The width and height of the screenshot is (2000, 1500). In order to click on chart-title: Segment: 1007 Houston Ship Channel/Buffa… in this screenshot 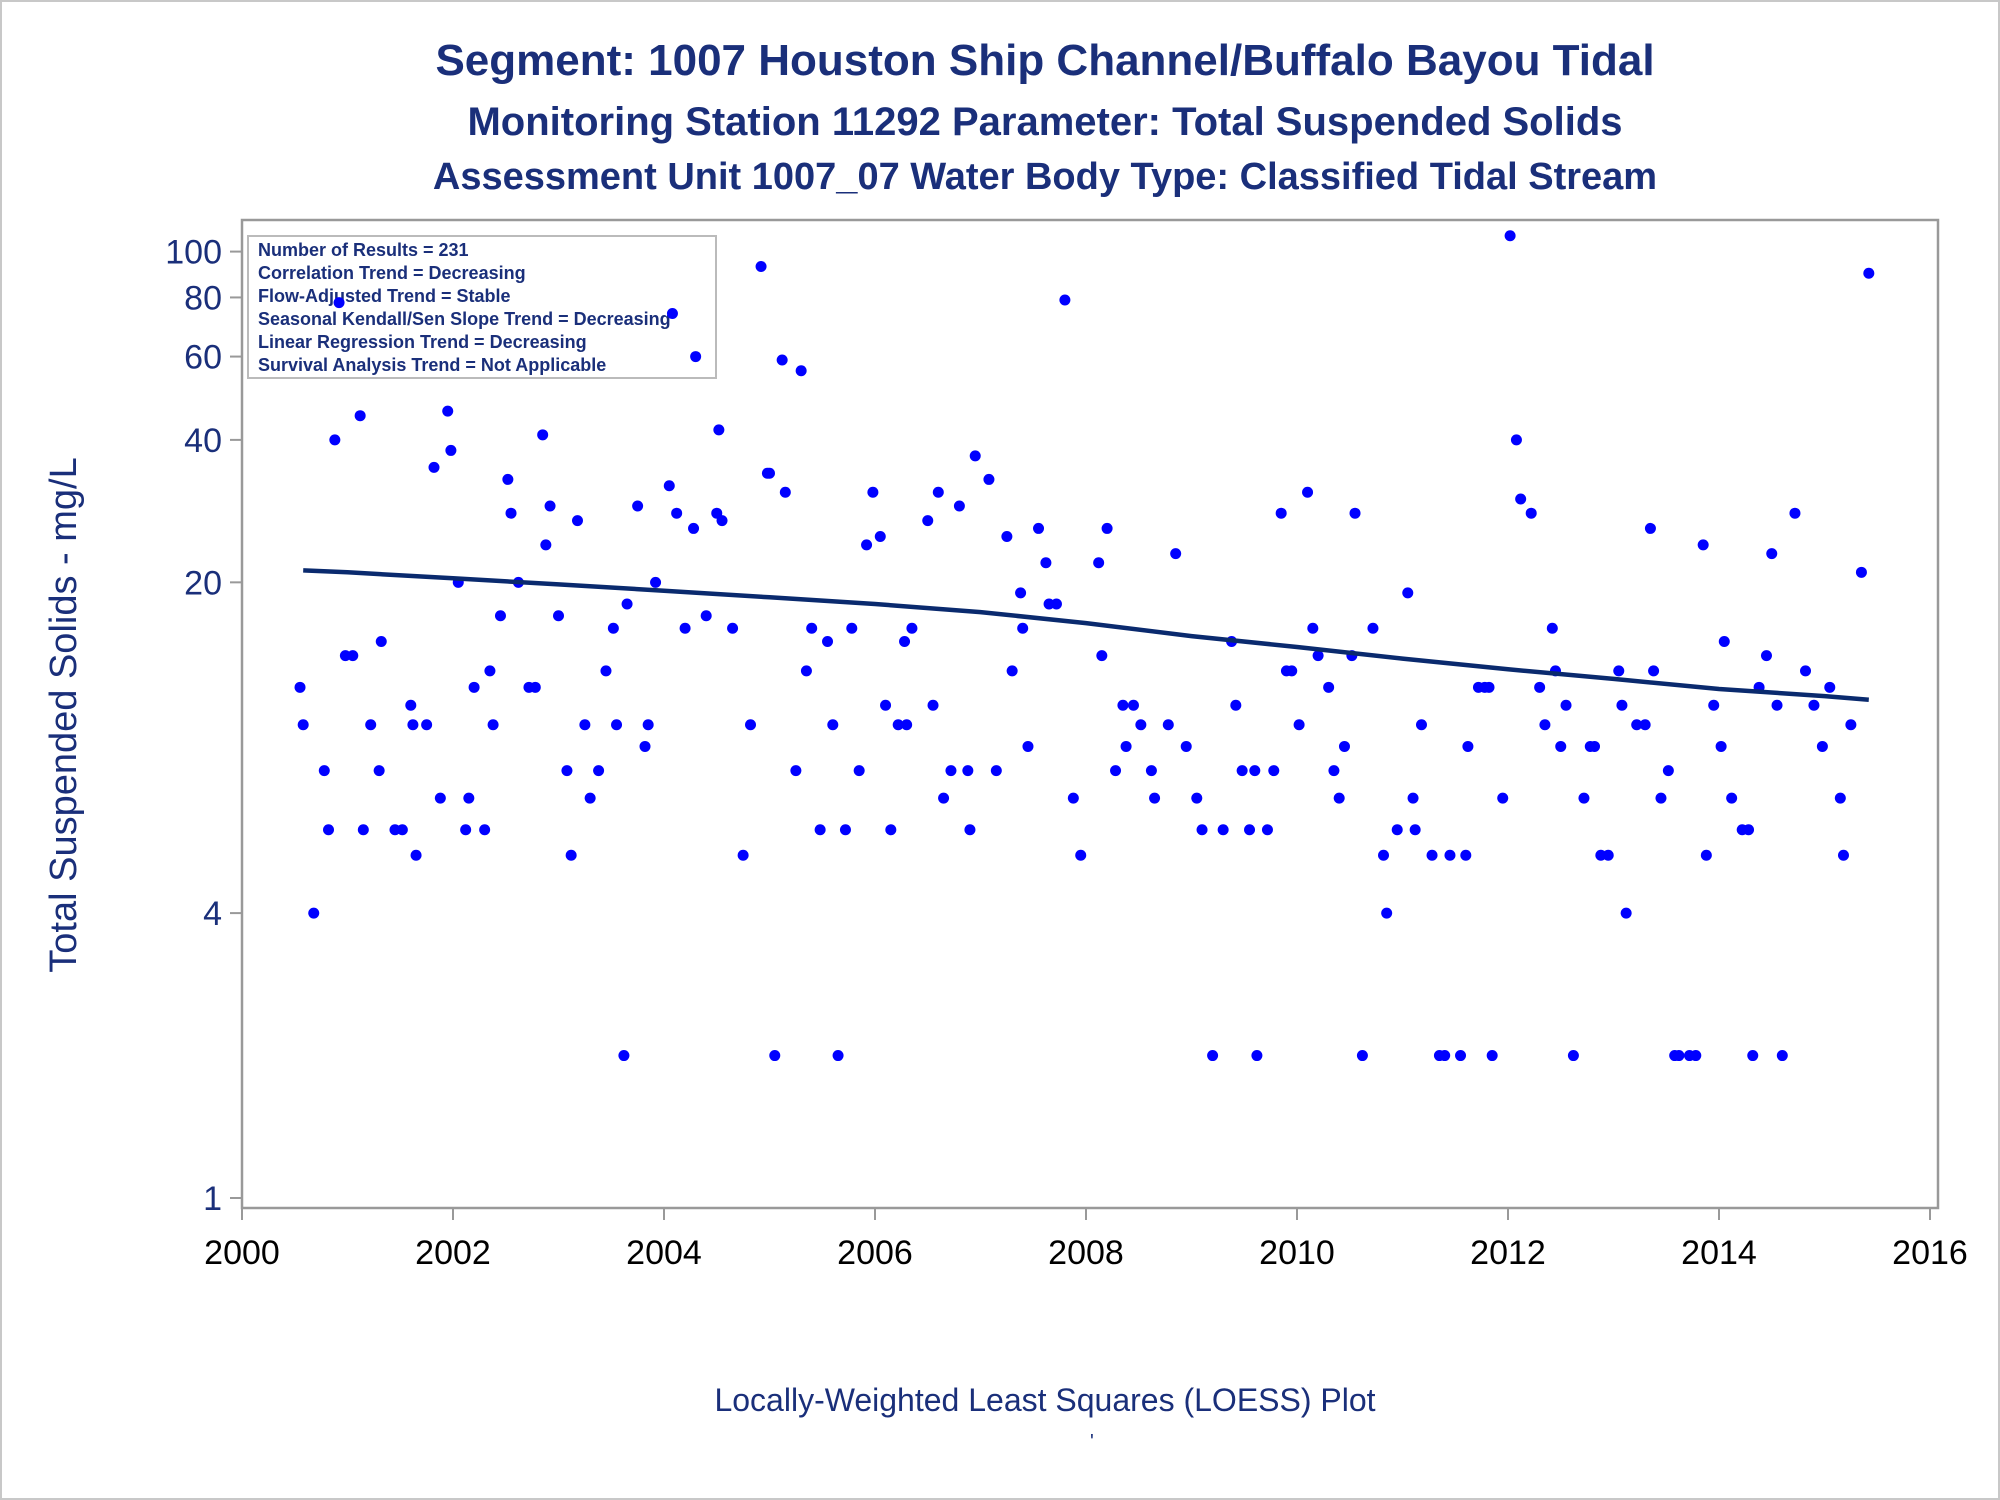, I will do `click(1045, 60)`.